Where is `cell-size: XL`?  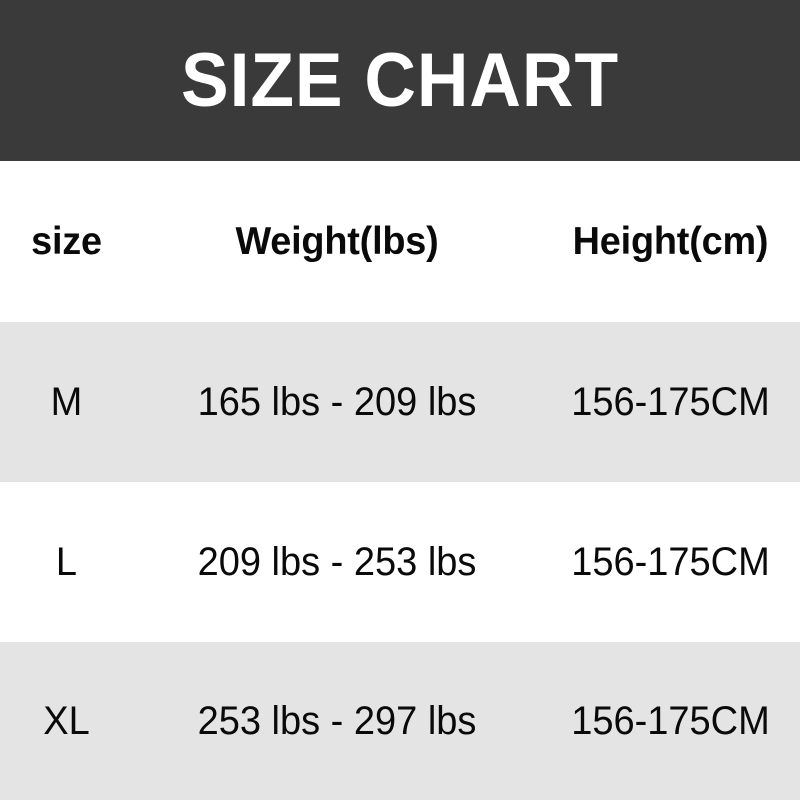
cell-size: XL is located at coordinates (66, 720).